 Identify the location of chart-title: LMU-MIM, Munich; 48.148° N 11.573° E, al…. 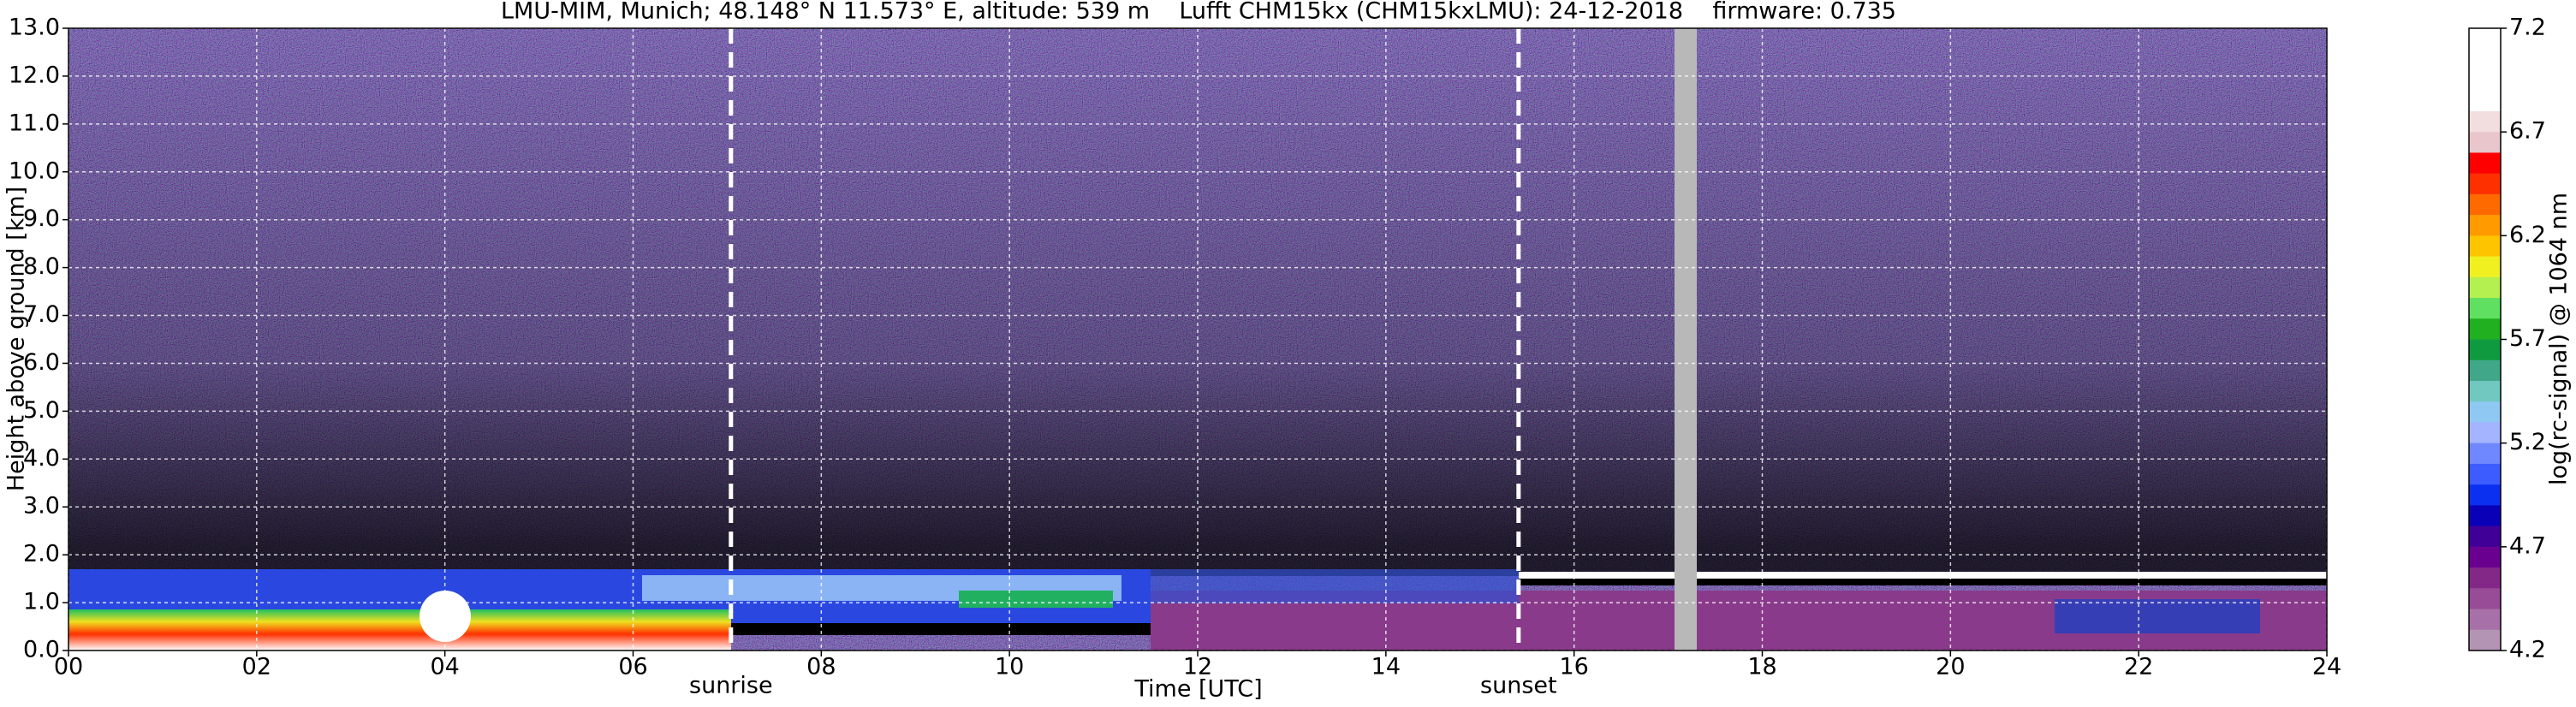
(1198, 12).